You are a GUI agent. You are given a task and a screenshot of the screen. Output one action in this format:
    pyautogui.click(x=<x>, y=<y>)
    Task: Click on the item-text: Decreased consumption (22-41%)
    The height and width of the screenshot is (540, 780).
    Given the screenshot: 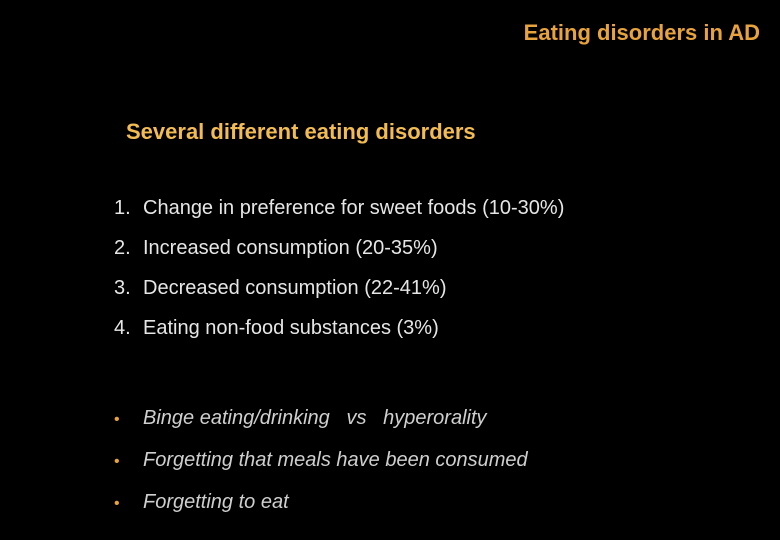 What is the action you would take?
    pyautogui.click(x=295, y=288)
    